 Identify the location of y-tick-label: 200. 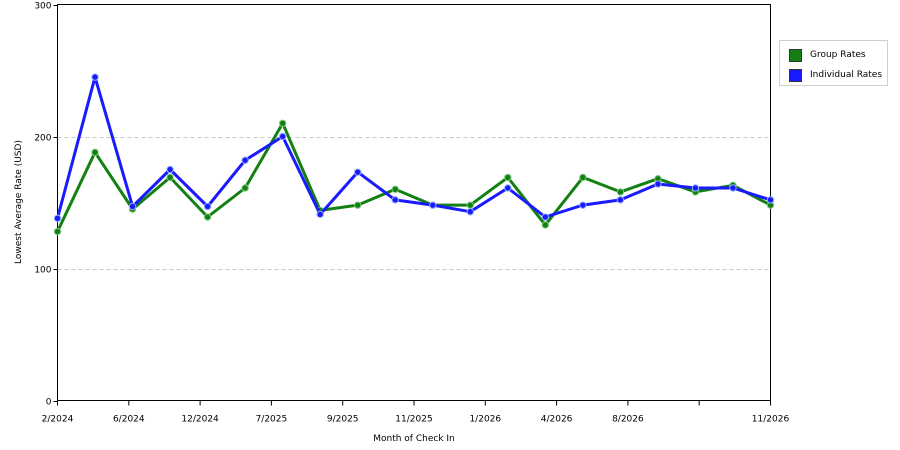
(42, 139).